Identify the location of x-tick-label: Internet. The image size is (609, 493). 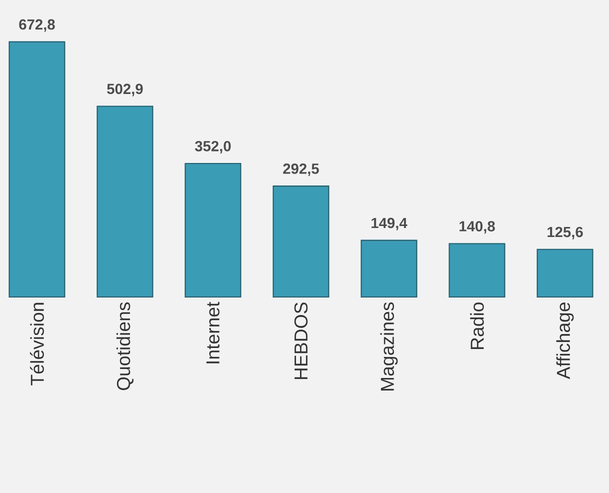
(213, 333).